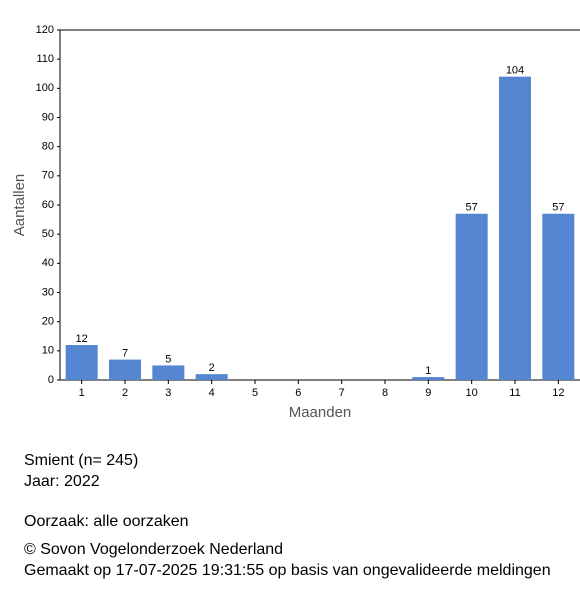 The height and width of the screenshot is (600, 580). What do you see at coordinates (428, 371) in the screenshot?
I see `value-label: 1` at bounding box center [428, 371].